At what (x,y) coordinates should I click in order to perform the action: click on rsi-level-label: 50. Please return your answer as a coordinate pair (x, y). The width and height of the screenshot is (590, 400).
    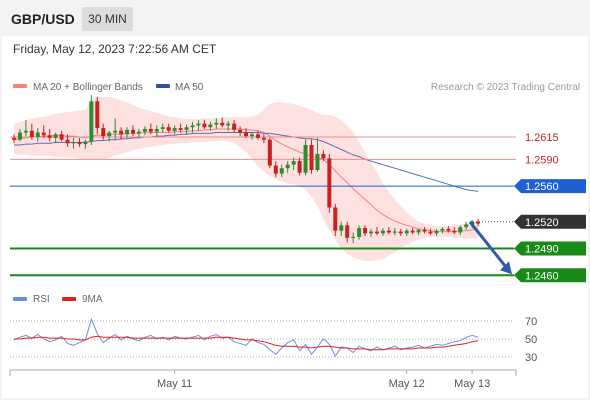
    Looking at the image, I should click on (531, 340).